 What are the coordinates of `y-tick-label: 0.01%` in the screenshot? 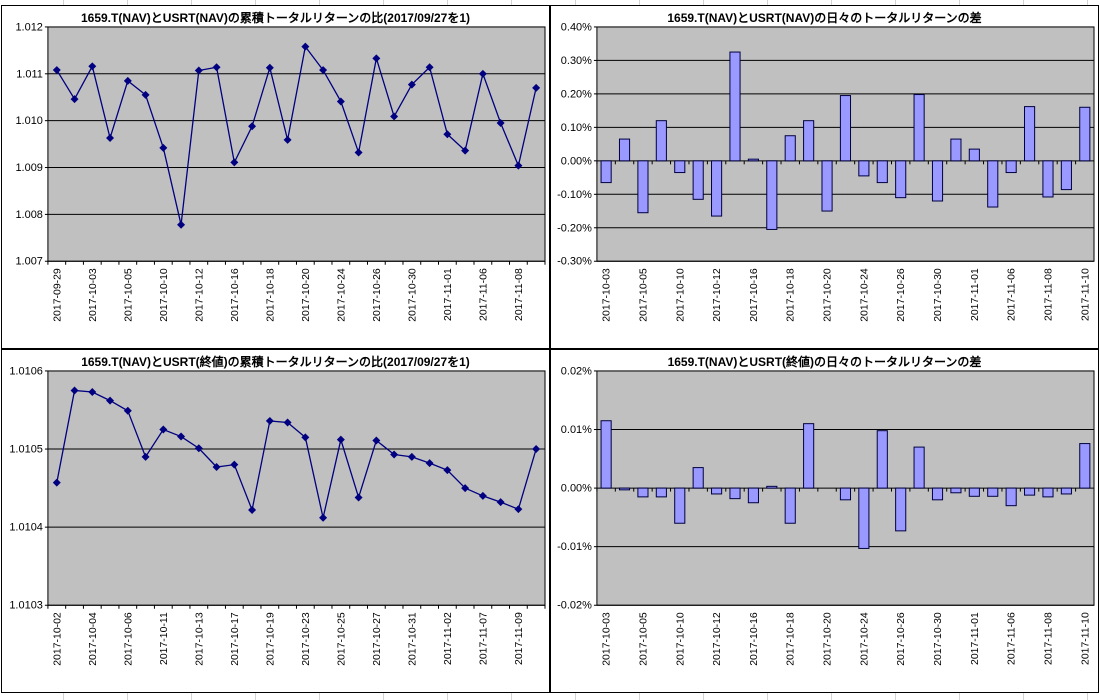 It's located at (576, 430).